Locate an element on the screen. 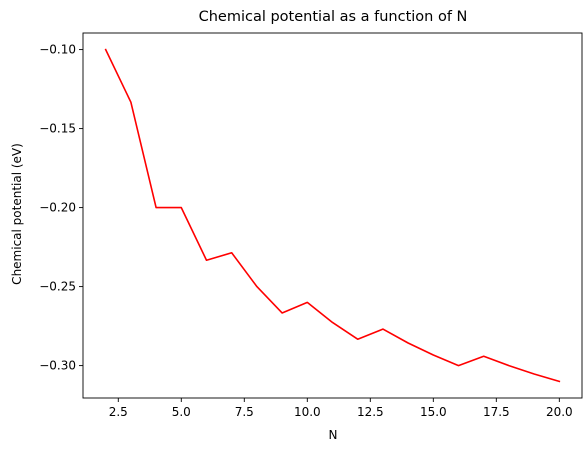 This screenshot has width=587, height=457. chart-title: Chemical potential as a function of N is located at coordinates (333, 17).